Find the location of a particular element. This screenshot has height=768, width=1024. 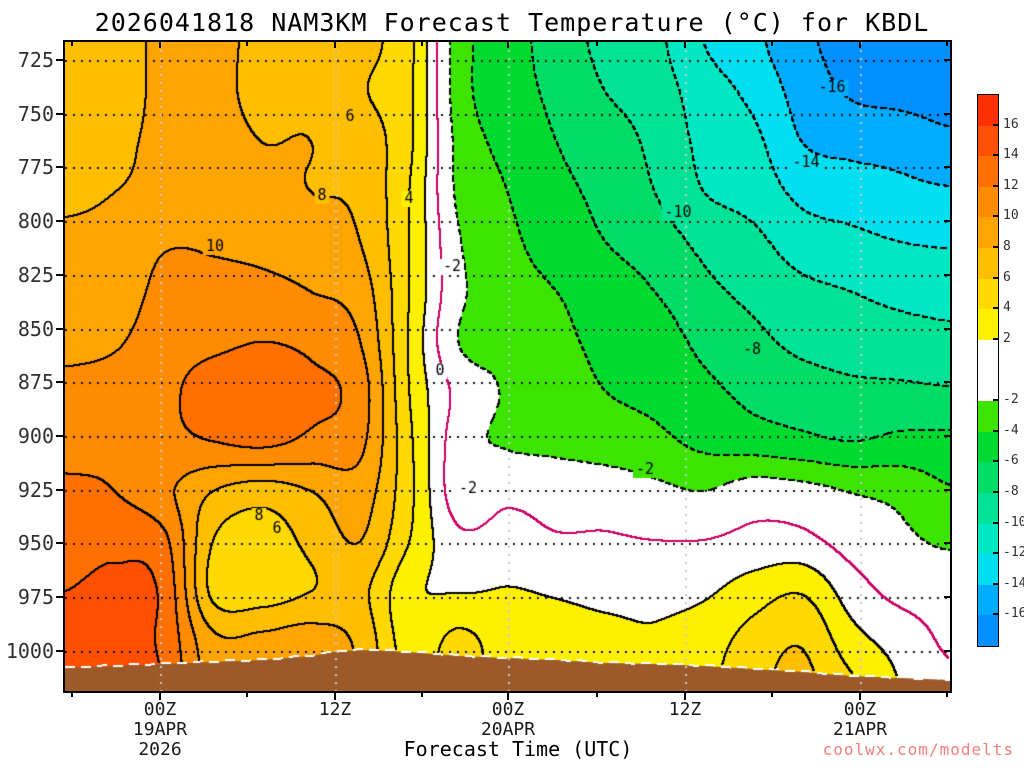

y-tick-label: 750 is located at coordinates (35, 114).